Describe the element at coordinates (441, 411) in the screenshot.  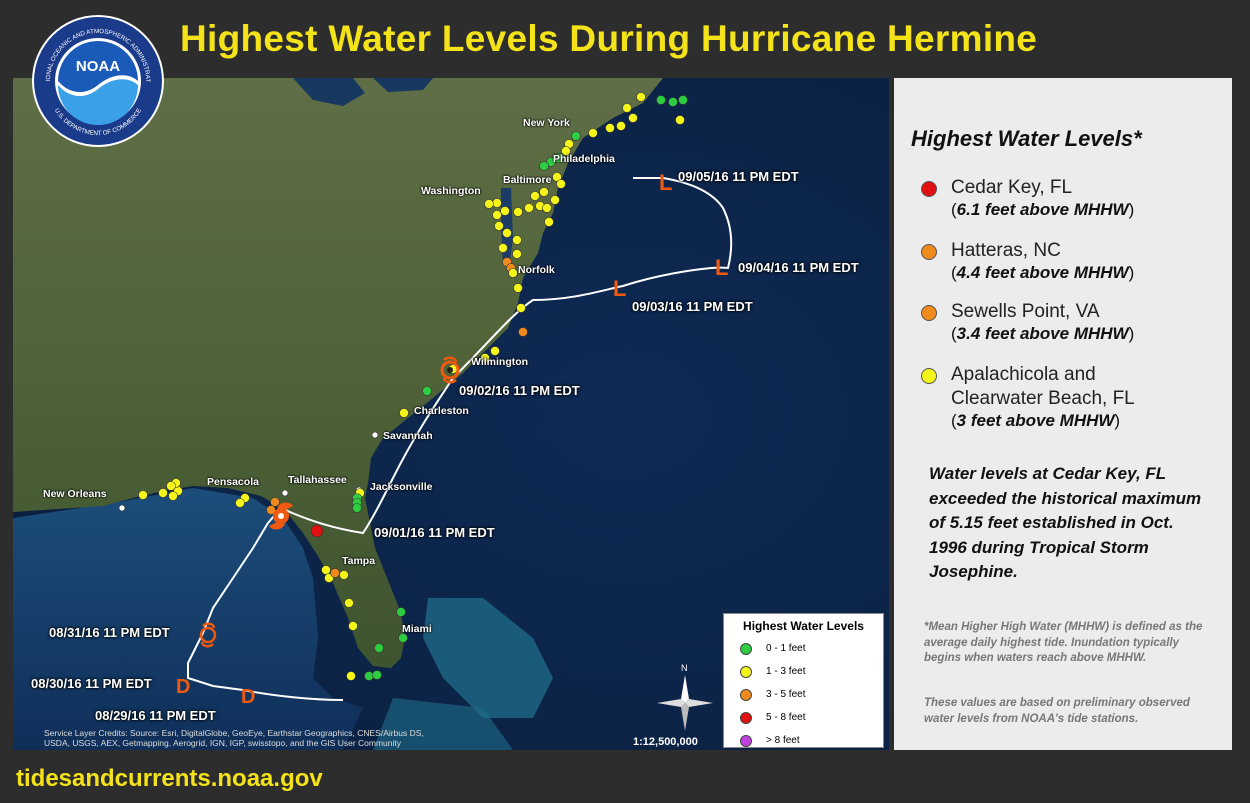
I see `city-label-charleston: Charleston` at that location.